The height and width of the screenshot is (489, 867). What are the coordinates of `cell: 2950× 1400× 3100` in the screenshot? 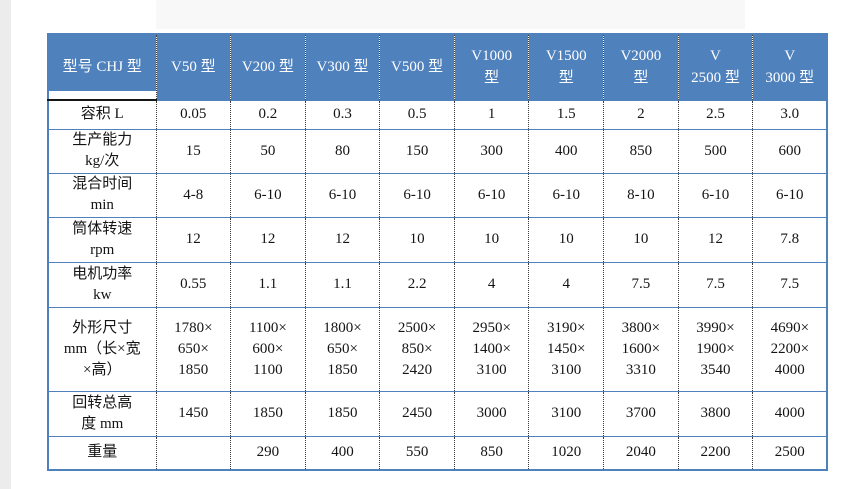 It's located at (491, 349).